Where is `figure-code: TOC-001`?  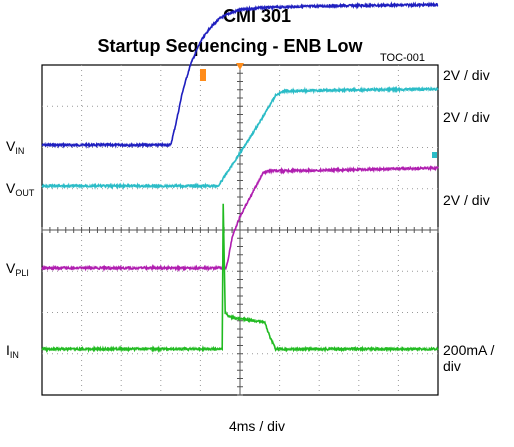 figure-code: TOC-001 is located at coordinates (403, 58).